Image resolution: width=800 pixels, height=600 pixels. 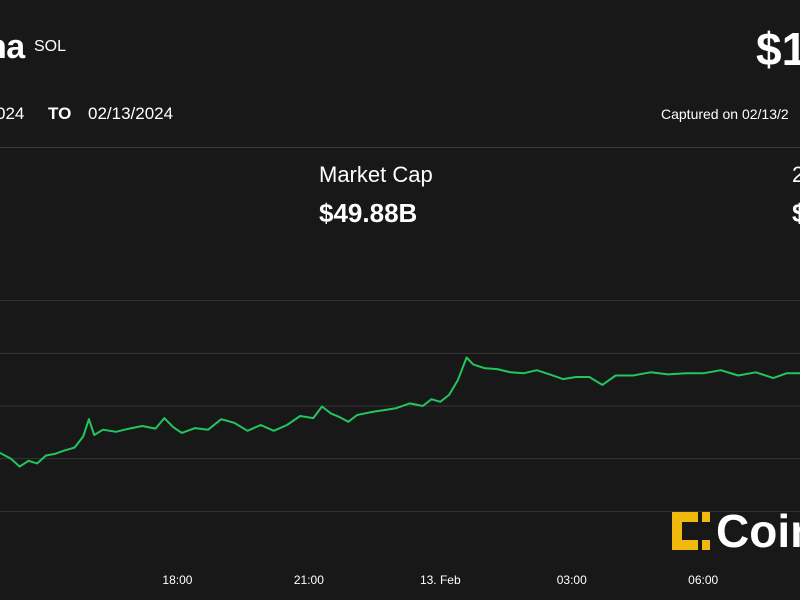 What do you see at coordinates (60, 113) in the screenshot?
I see `date-to-label: TO` at bounding box center [60, 113].